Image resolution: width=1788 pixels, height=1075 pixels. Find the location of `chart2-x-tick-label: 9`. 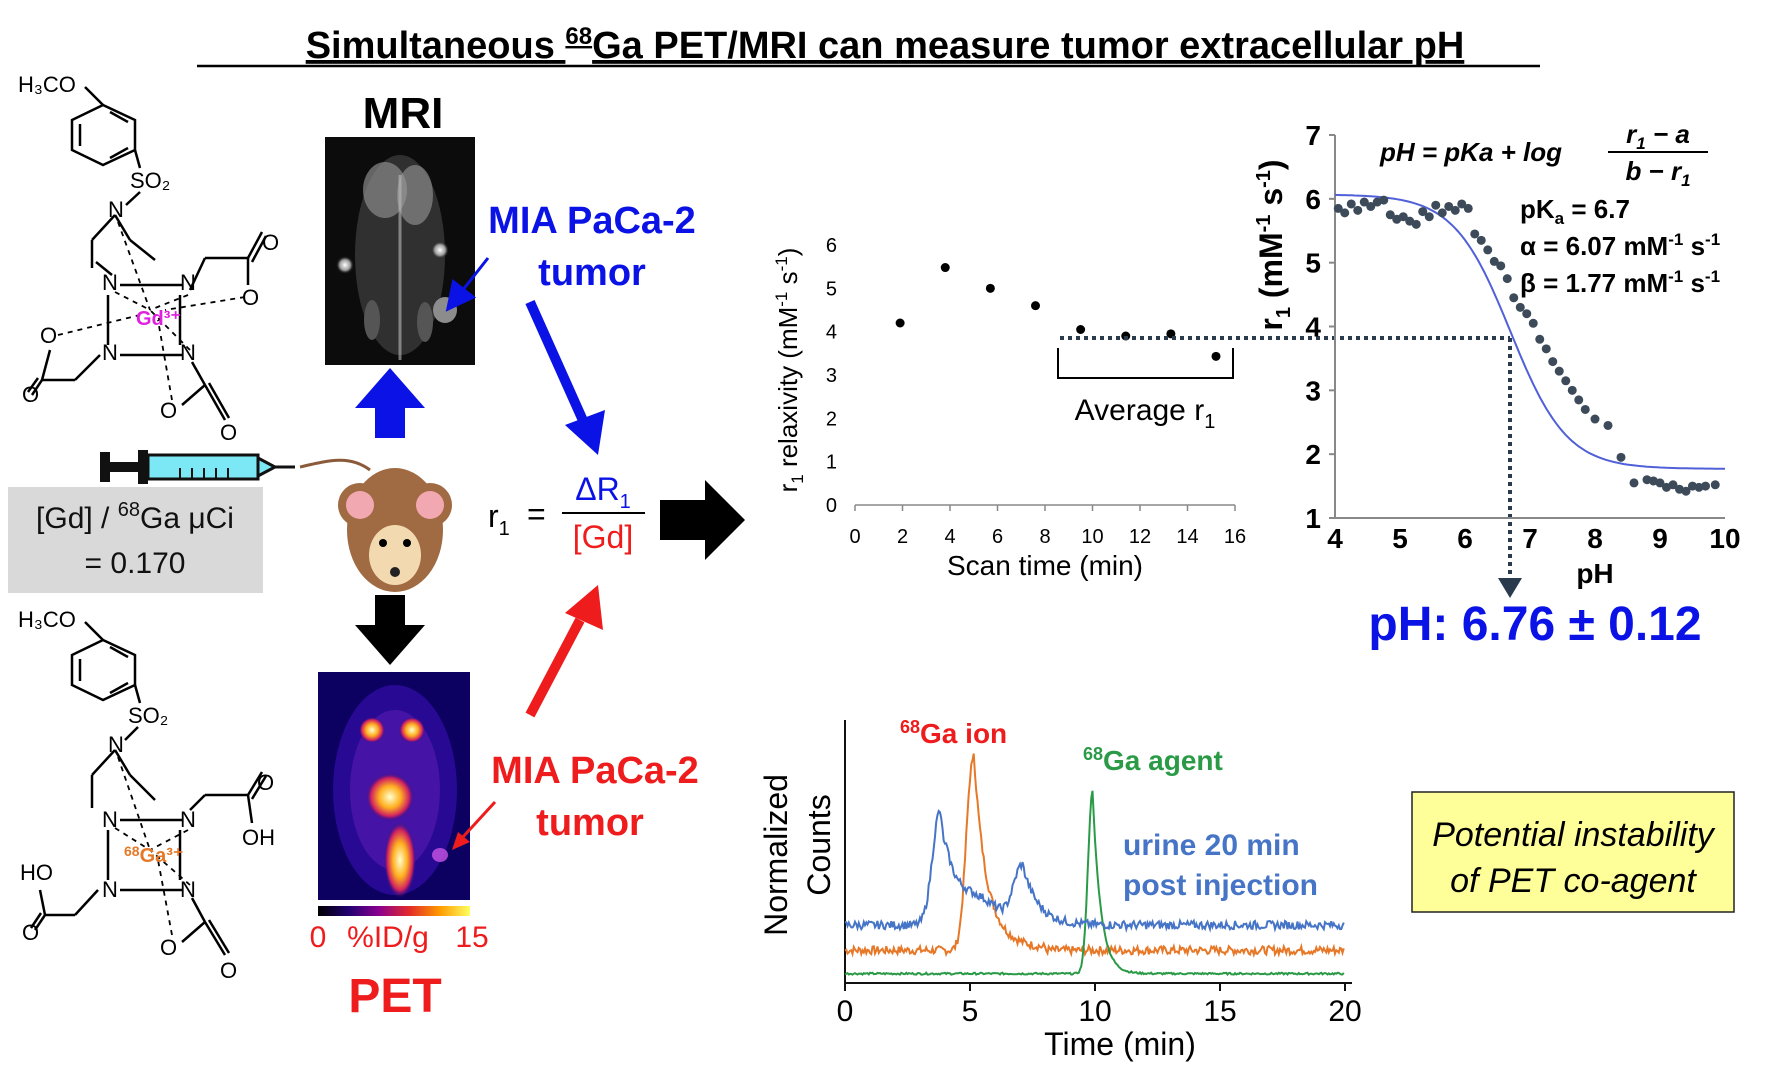

chart2-x-tick-label: 9 is located at coordinates (1660, 538).